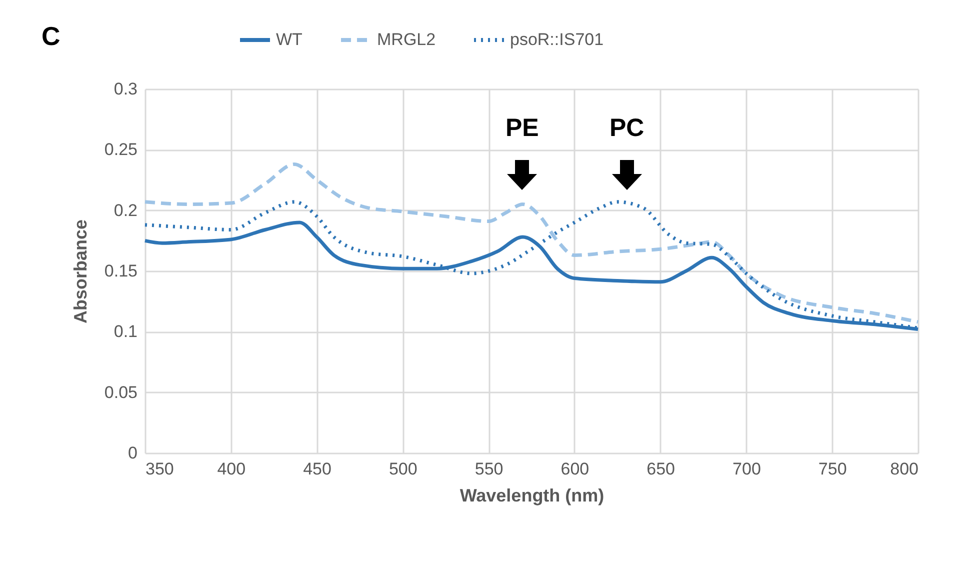  I want to click on y-axis-title: Absorbance, so click(80, 271).